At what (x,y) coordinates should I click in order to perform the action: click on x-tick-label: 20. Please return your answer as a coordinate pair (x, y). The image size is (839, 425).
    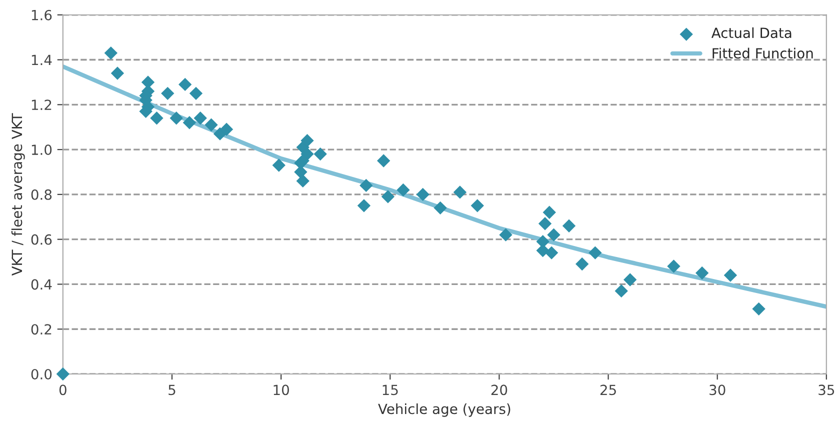
    Looking at the image, I should click on (499, 390).